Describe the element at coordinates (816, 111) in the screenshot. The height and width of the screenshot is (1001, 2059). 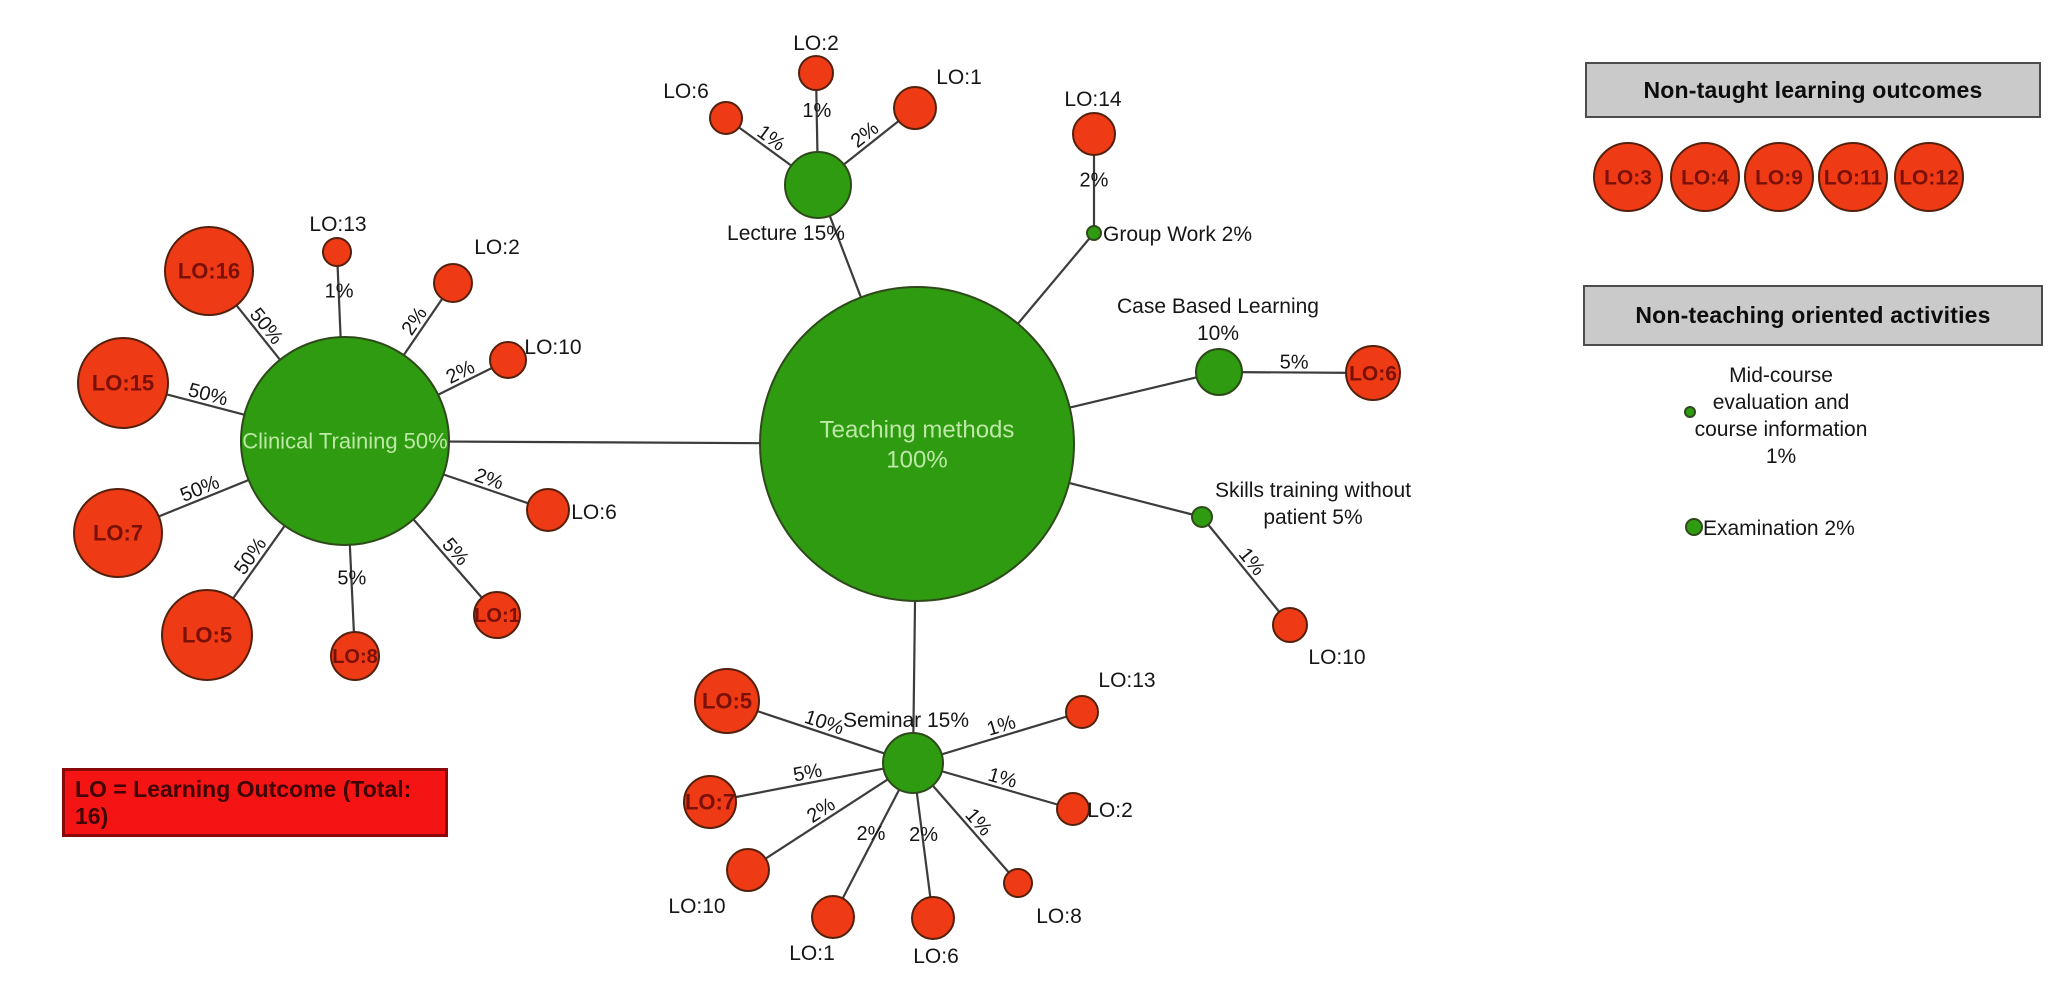
I see `edge-label-lecture--lecture-lo2: 1%` at that location.